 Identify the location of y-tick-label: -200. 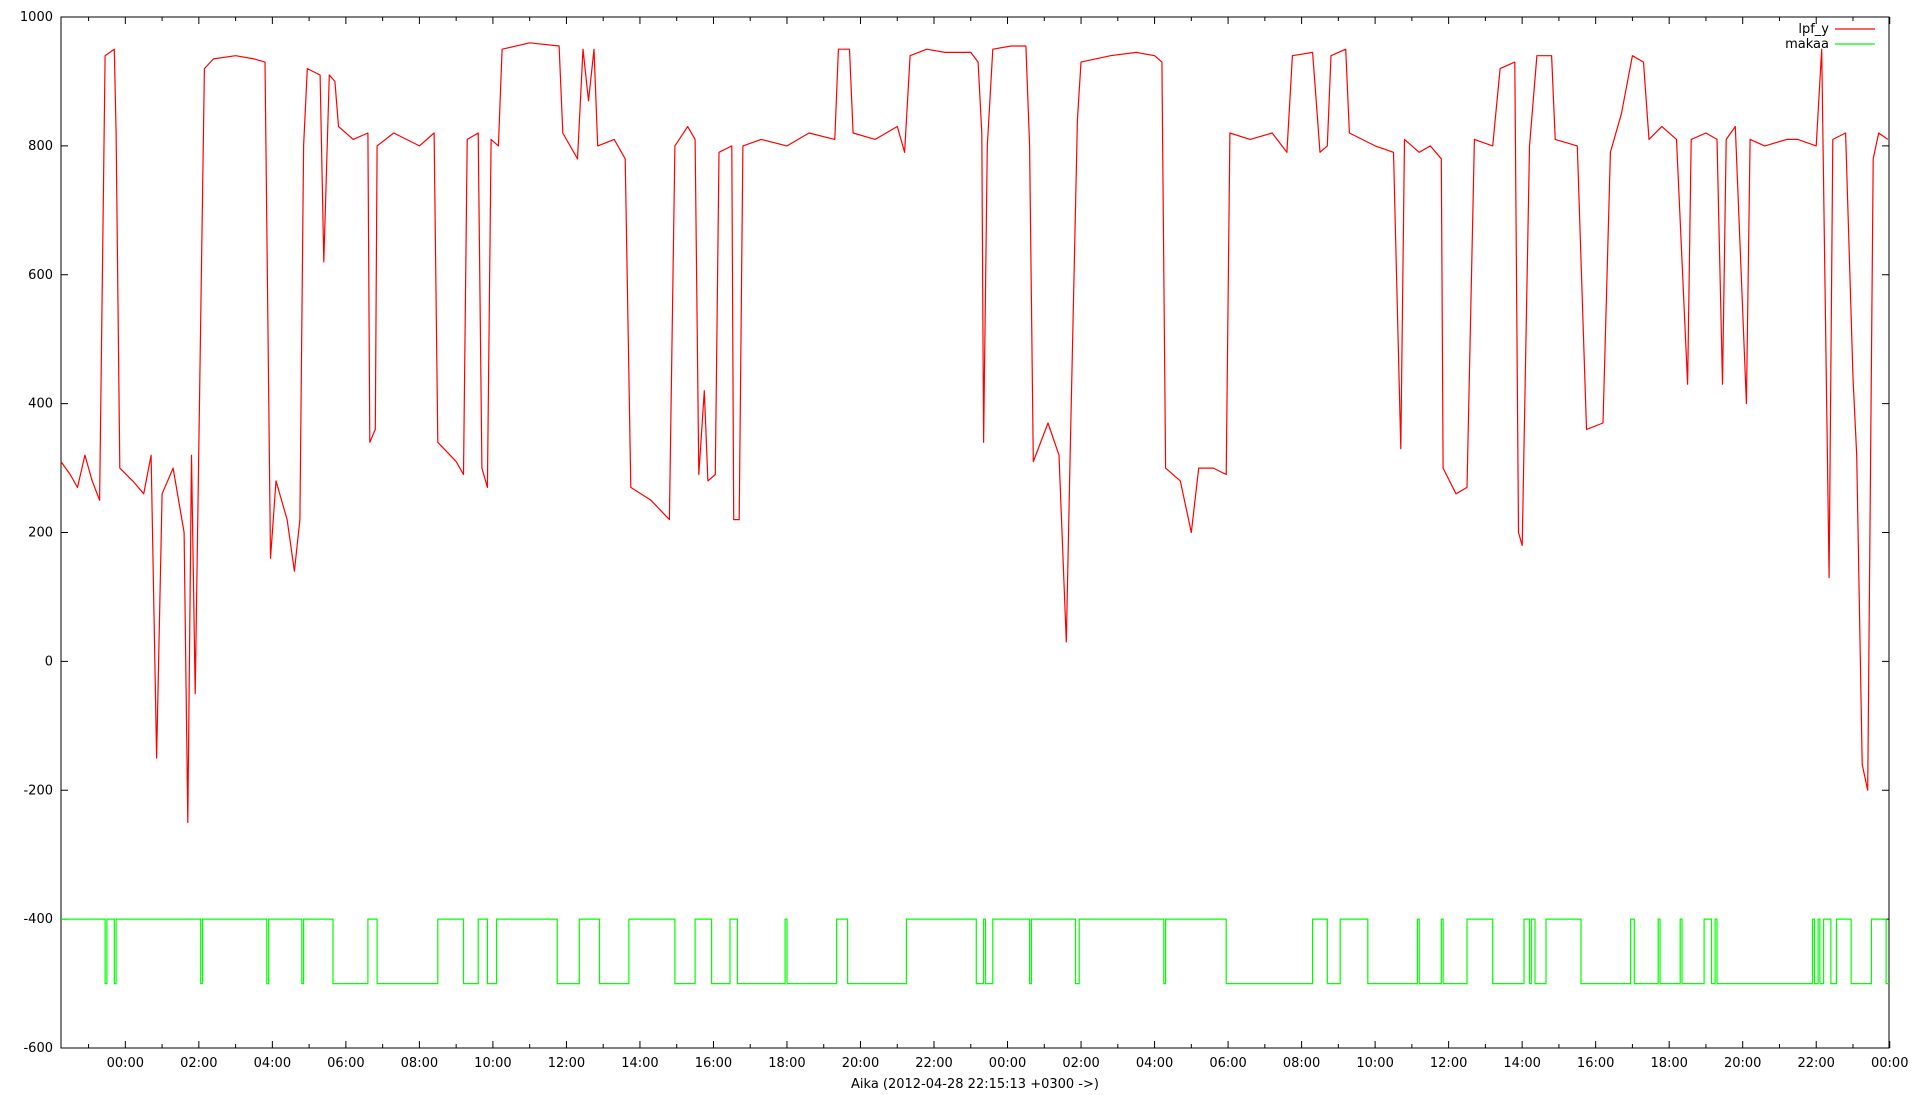
(38, 790).